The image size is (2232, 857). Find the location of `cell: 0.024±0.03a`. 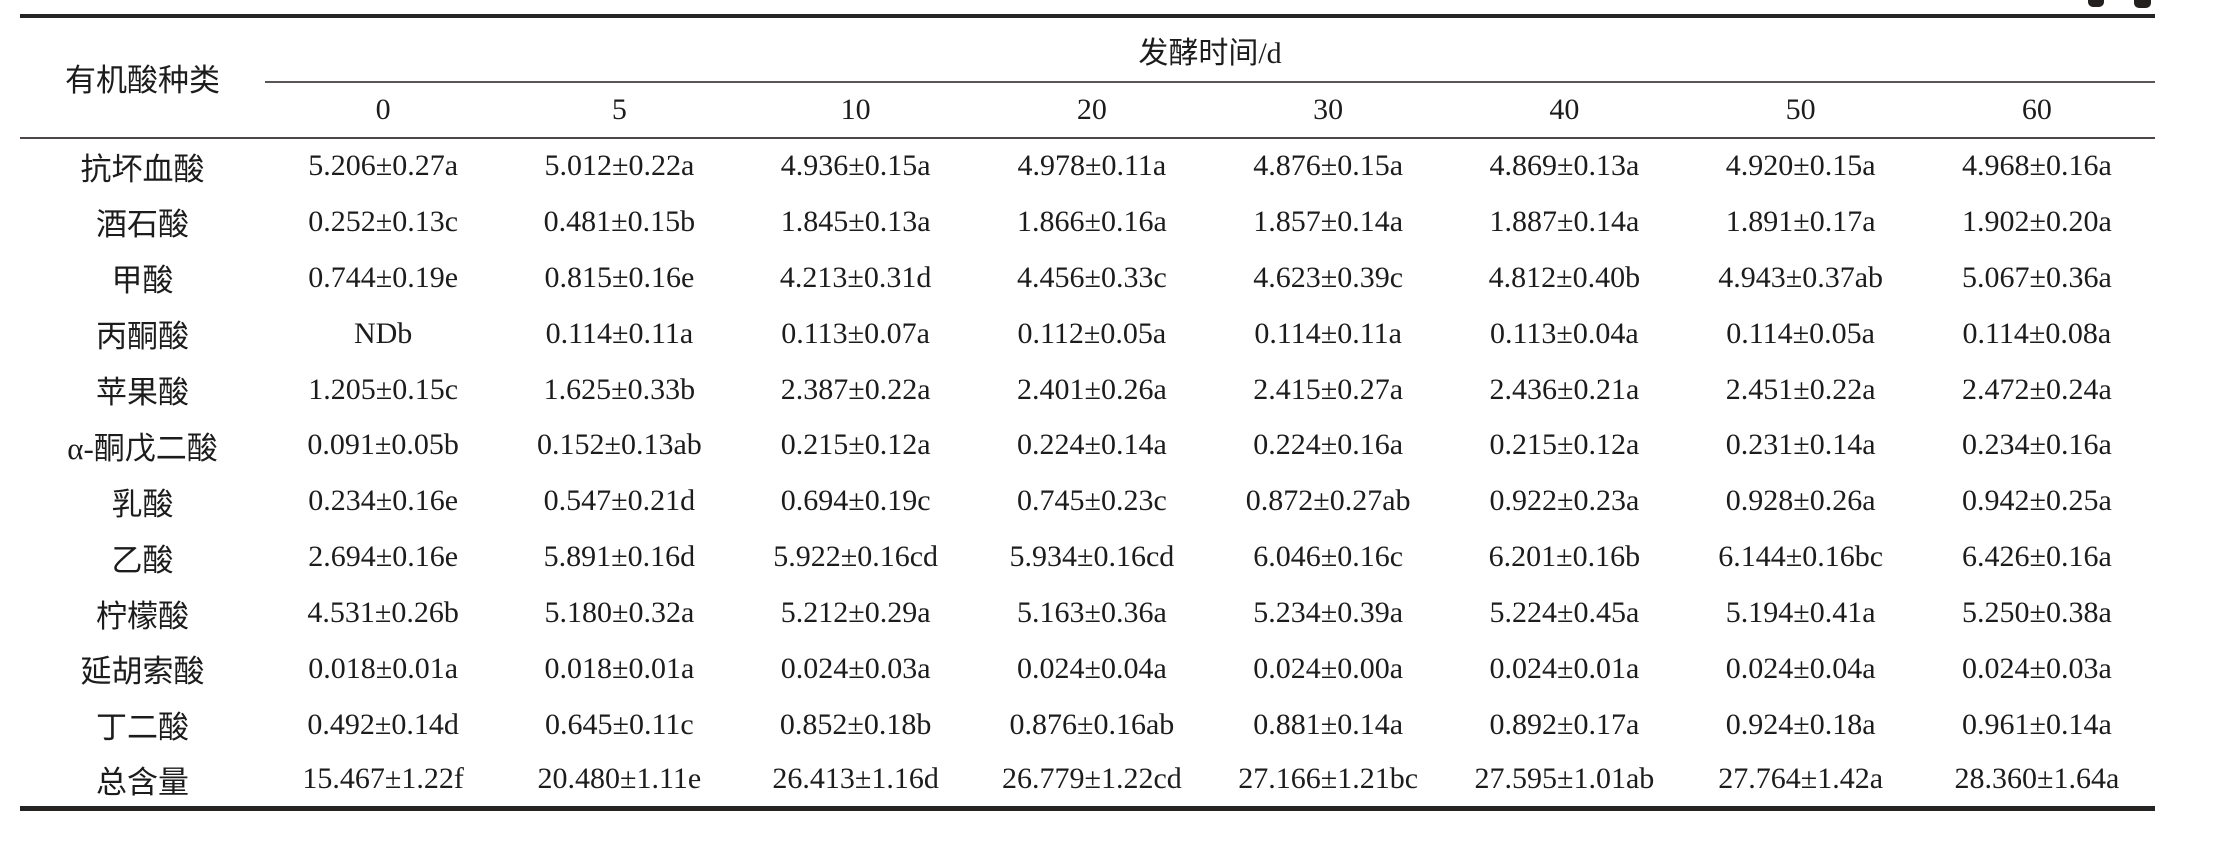

cell: 0.024±0.03a is located at coordinates (855, 668).